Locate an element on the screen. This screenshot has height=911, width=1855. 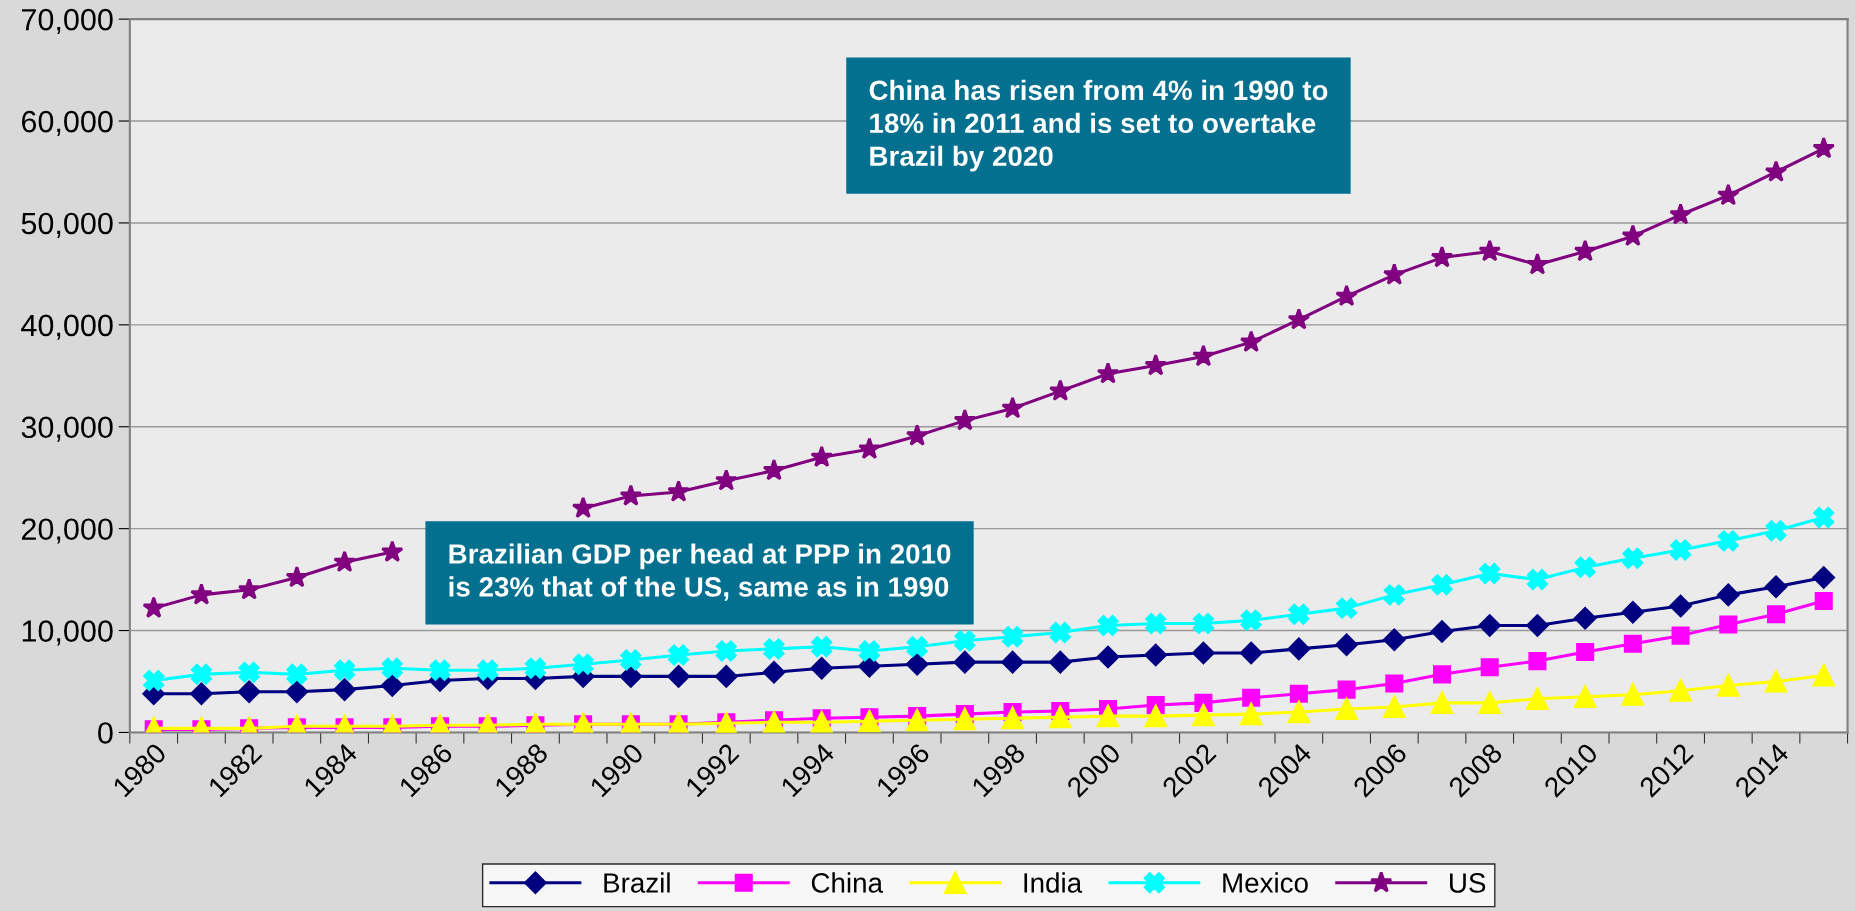
y-tick-label: 20,000 is located at coordinates (67, 531).